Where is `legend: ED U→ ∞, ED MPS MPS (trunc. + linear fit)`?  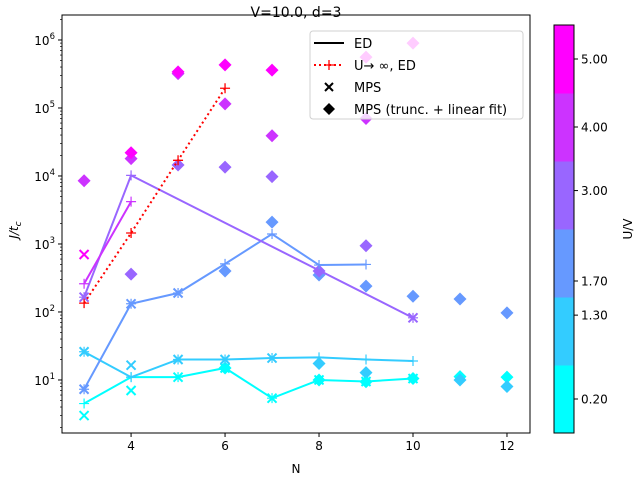
legend: ED U→ ∞, ED MPS MPS (trunc. + linear fit) is located at coordinates (416, 75).